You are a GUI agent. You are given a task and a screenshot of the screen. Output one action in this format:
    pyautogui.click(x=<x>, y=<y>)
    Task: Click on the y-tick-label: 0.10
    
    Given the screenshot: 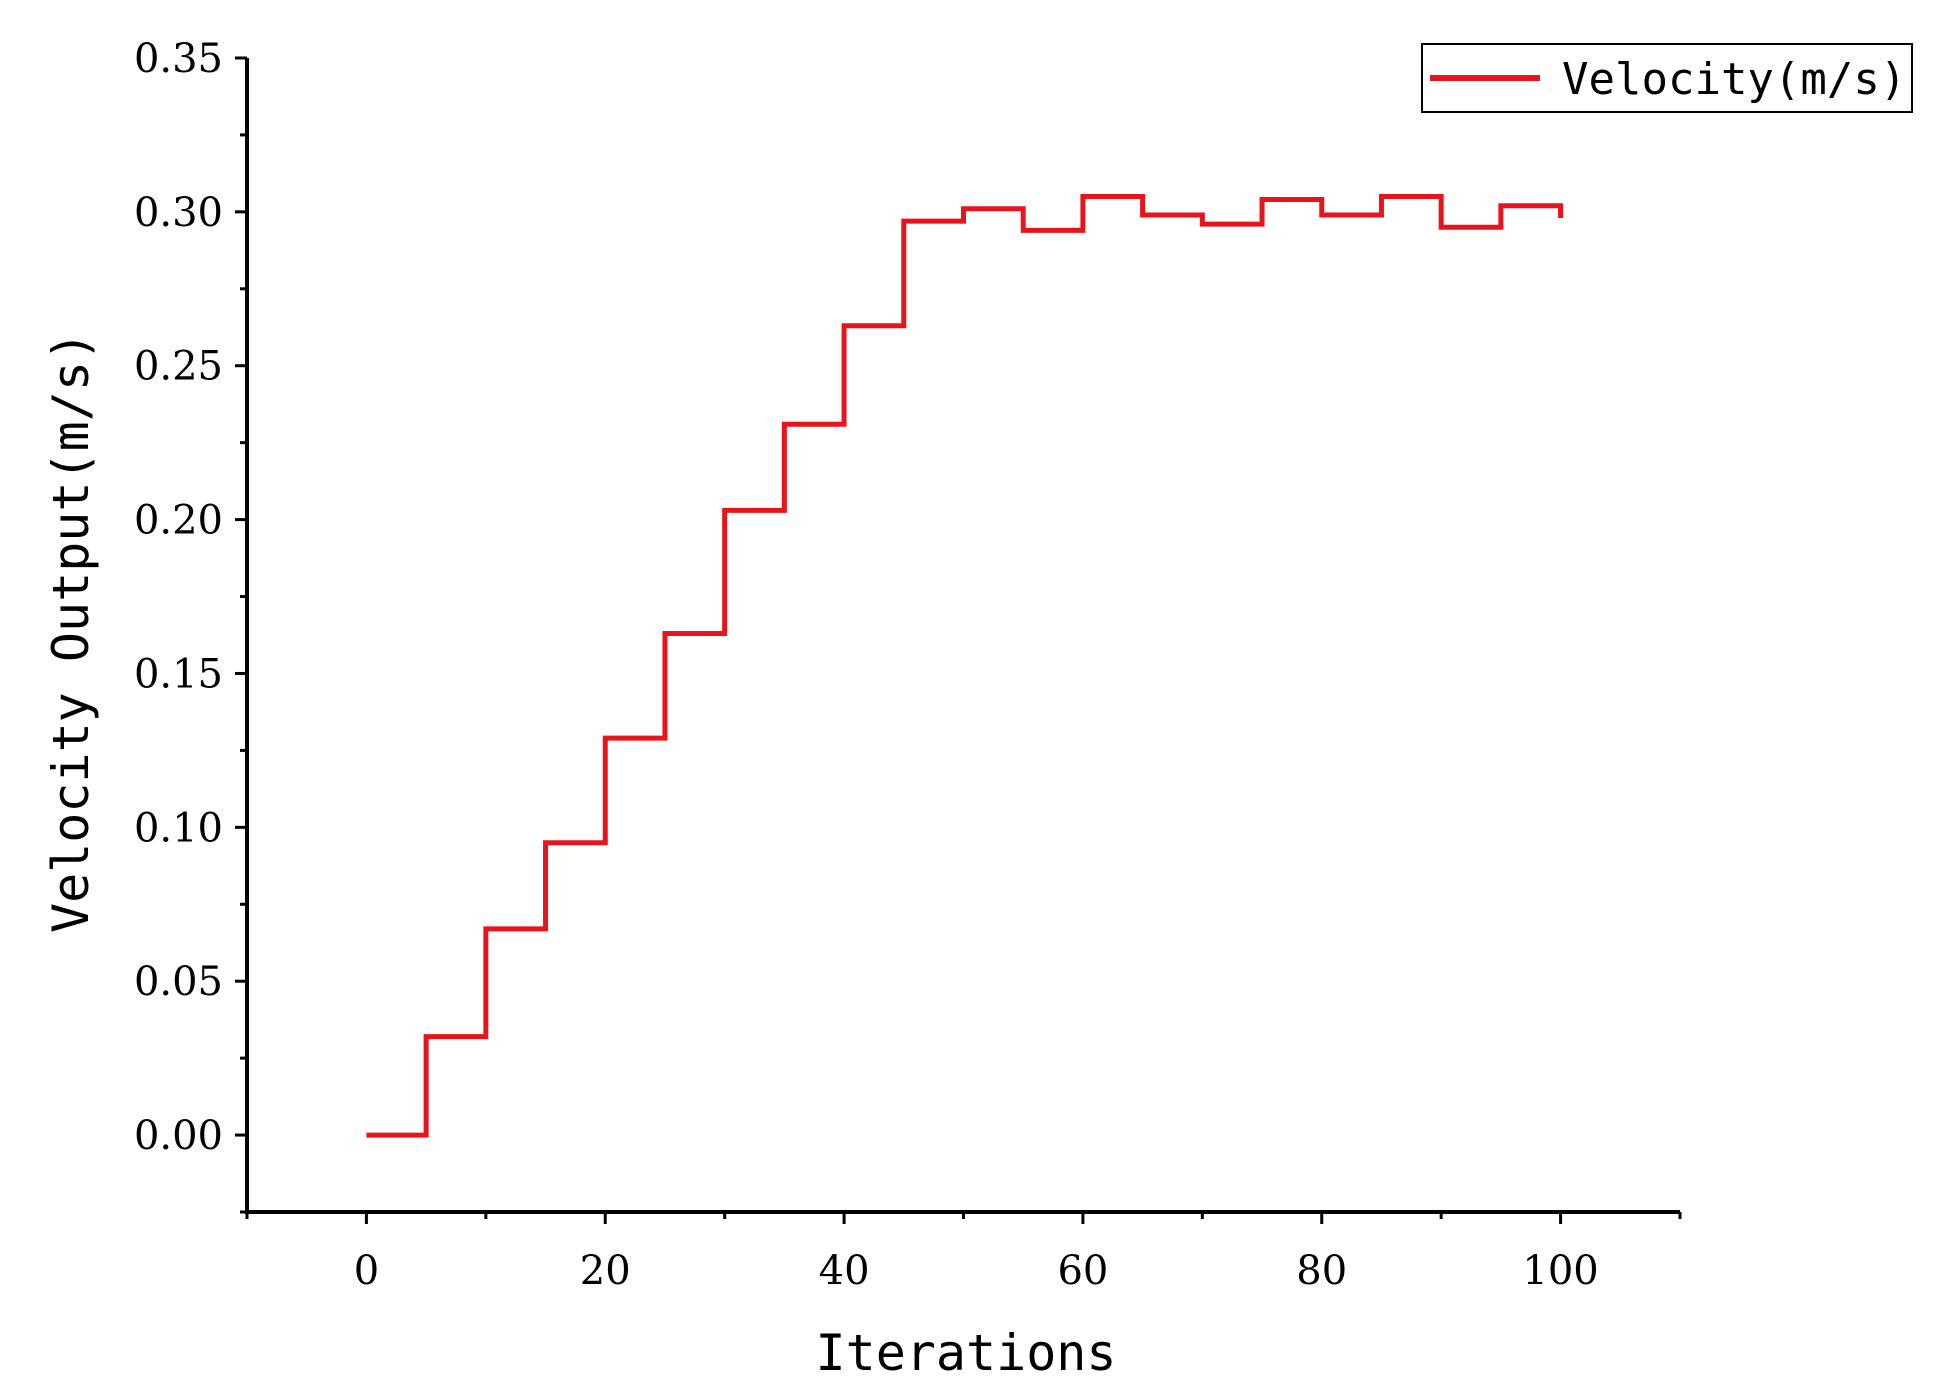 What is the action you would take?
    pyautogui.click(x=178, y=828)
    